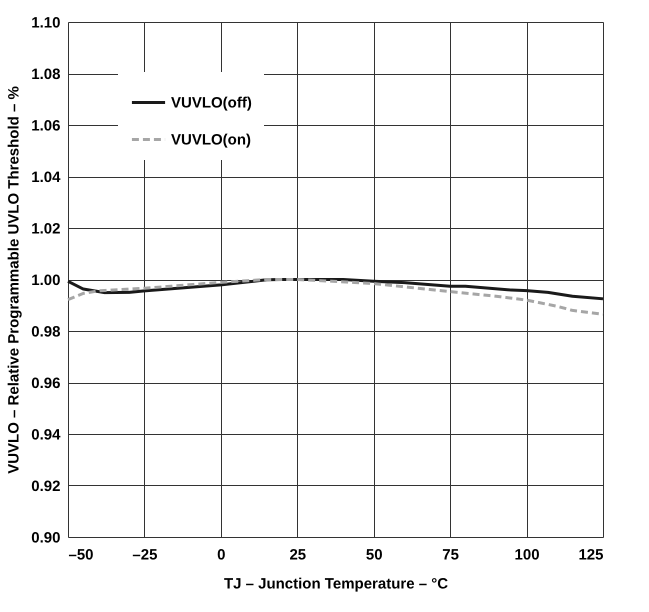 This screenshot has height=612, width=649. I want to click on x-tick-label: 25, so click(297, 555).